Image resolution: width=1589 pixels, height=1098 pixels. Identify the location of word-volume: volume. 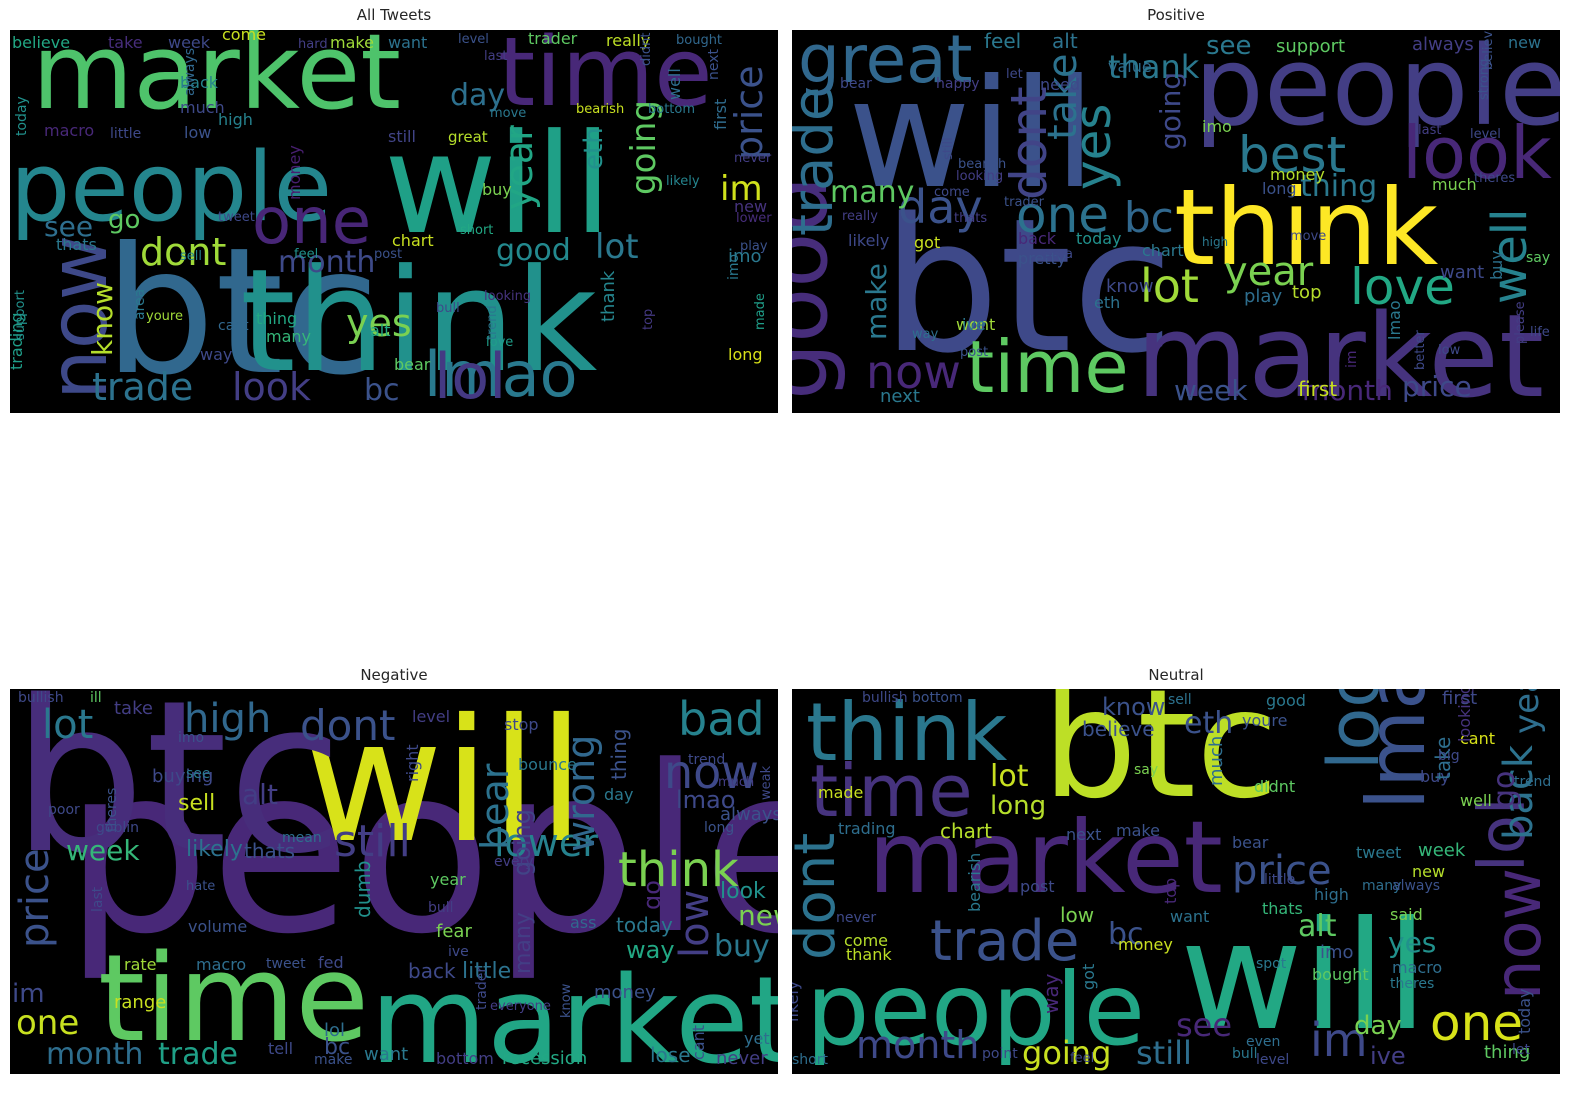
(217, 926).